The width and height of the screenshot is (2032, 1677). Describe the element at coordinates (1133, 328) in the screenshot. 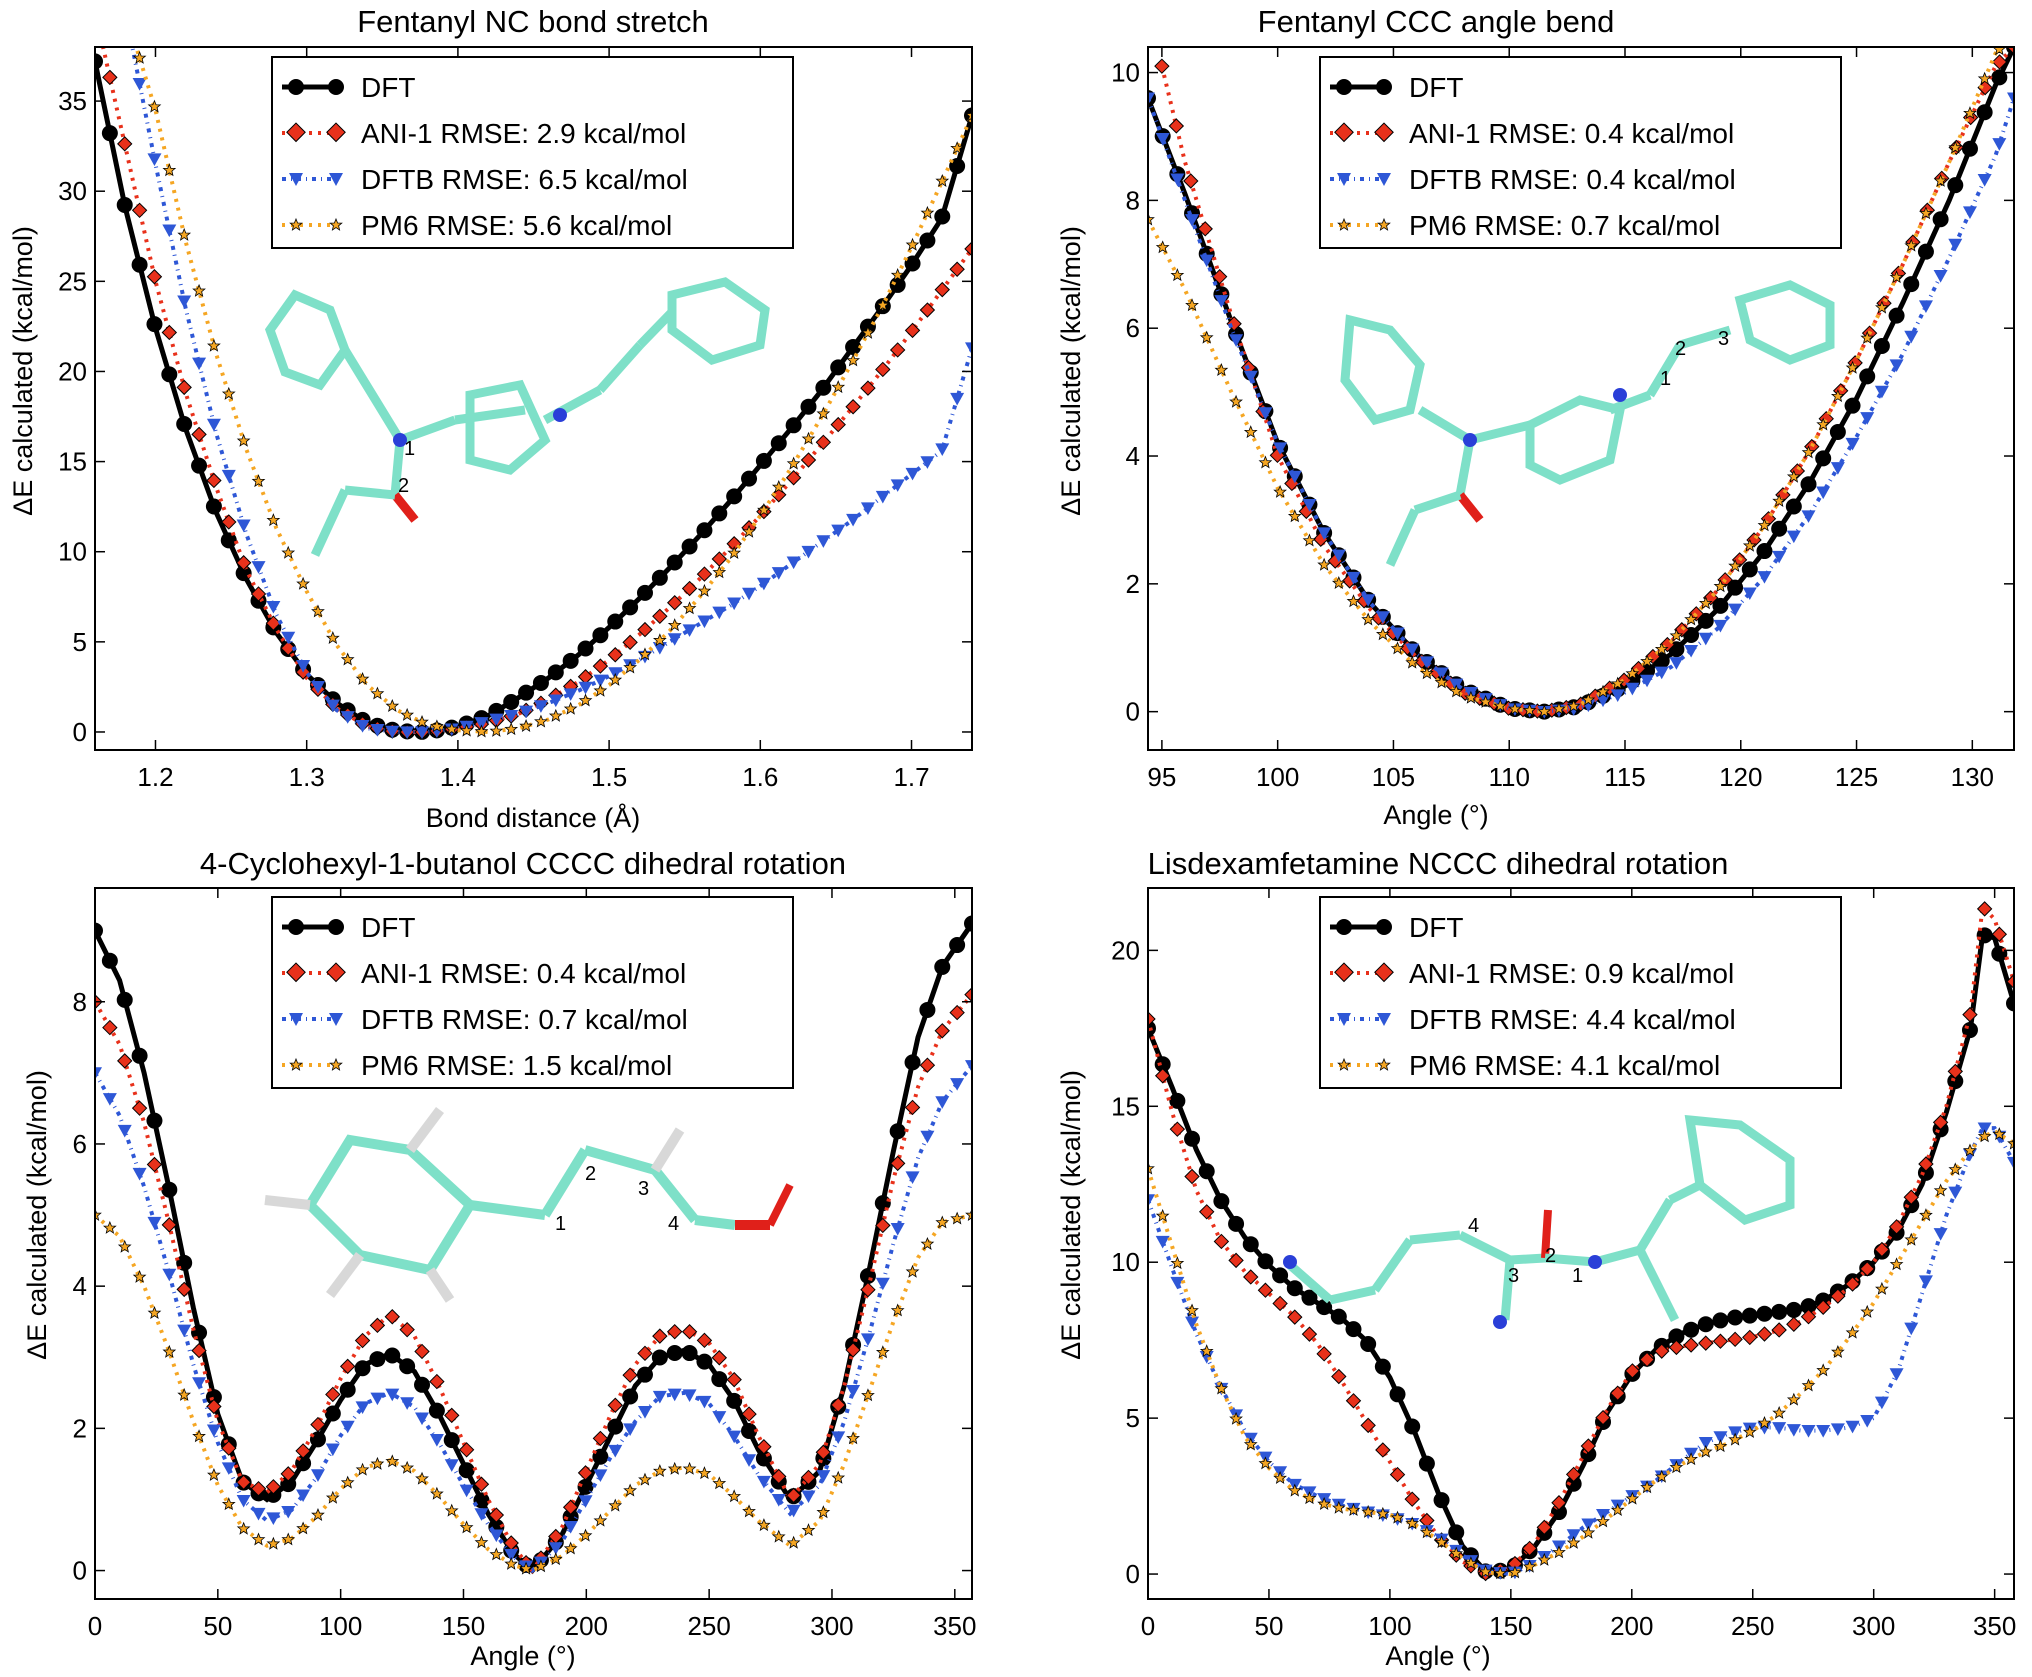

I see `y-tick-label: 6` at that location.